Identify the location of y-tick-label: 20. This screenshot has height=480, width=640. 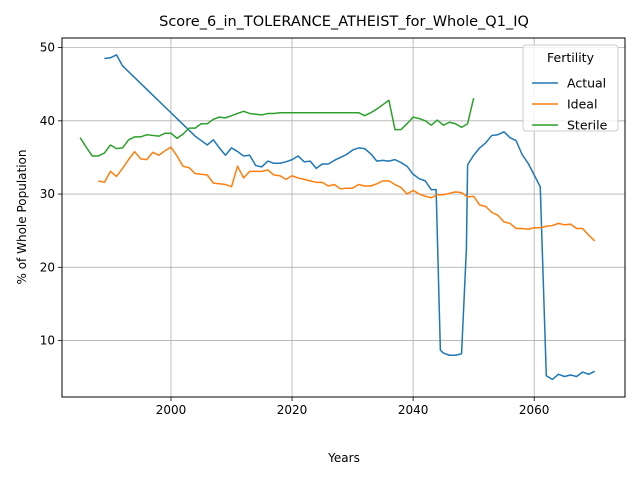
(47, 267).